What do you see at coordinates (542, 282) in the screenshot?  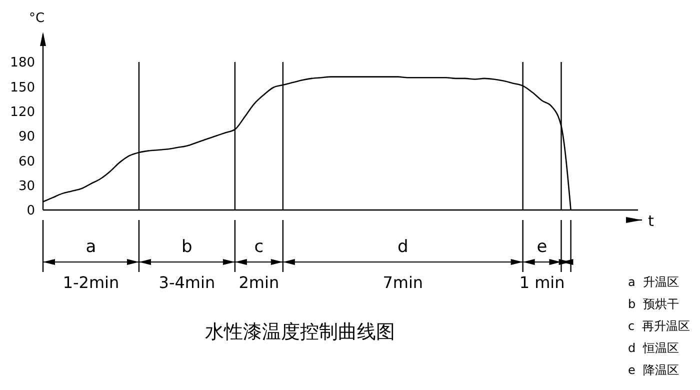 I see `text: 1 min` at bounding box center [542, 282].